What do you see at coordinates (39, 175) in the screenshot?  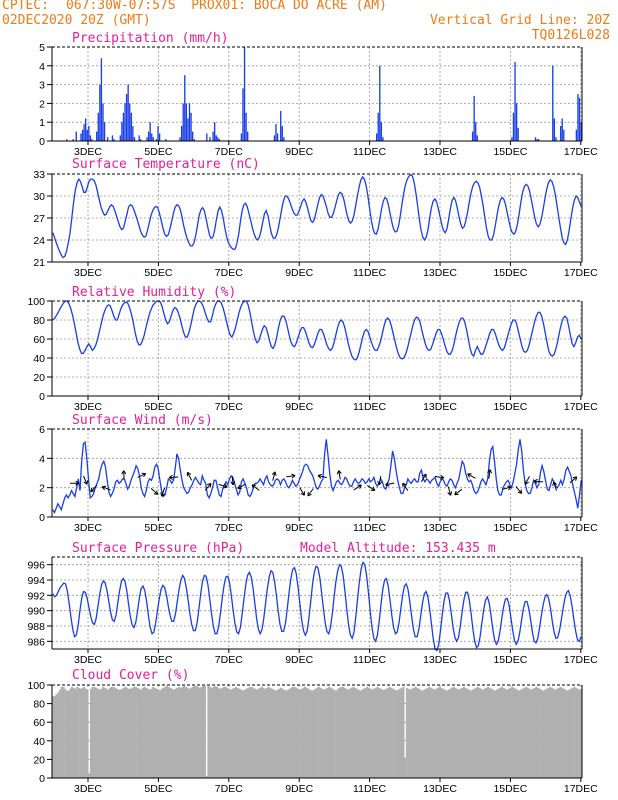 I see `y-tick-label: 33` at bounding box center [39, 175].